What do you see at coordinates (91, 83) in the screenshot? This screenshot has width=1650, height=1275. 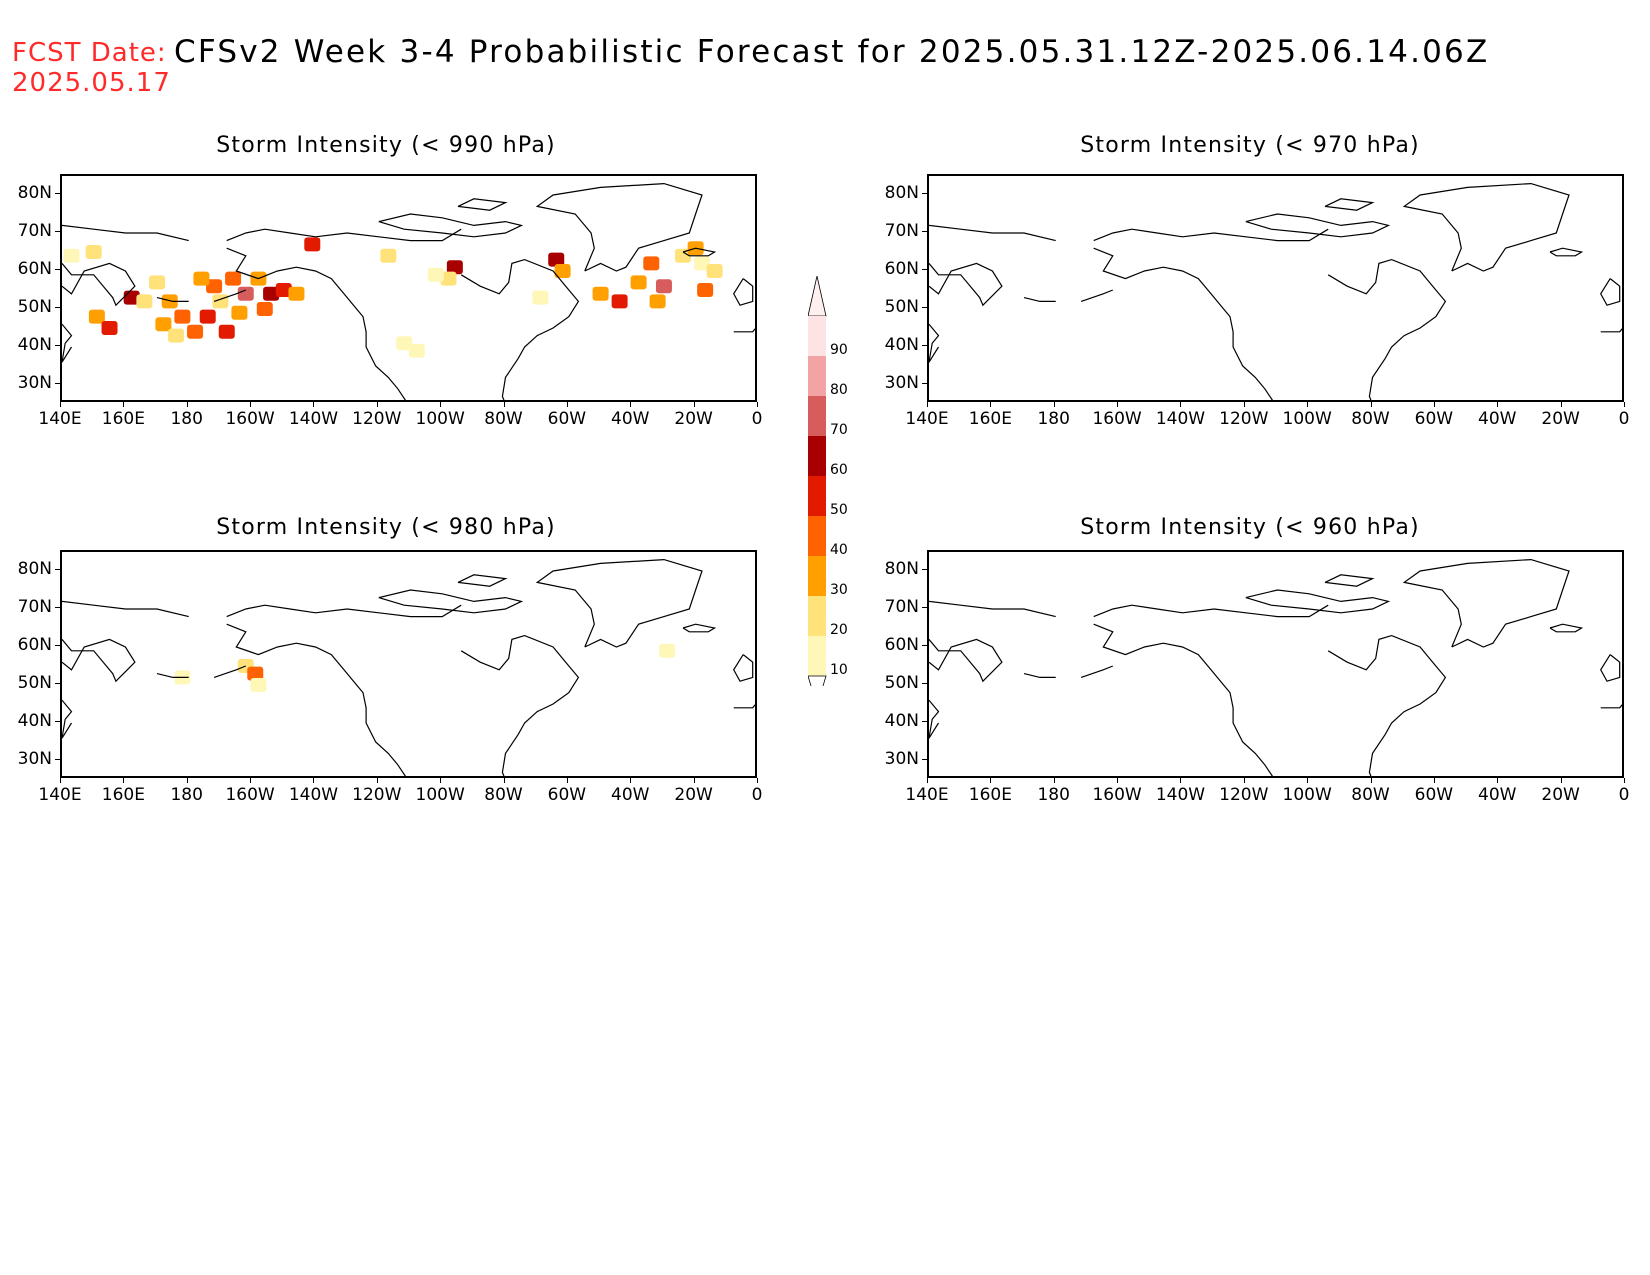 I see `fcst-date-value: 2025.05.17` at bounding box center [91, 83].